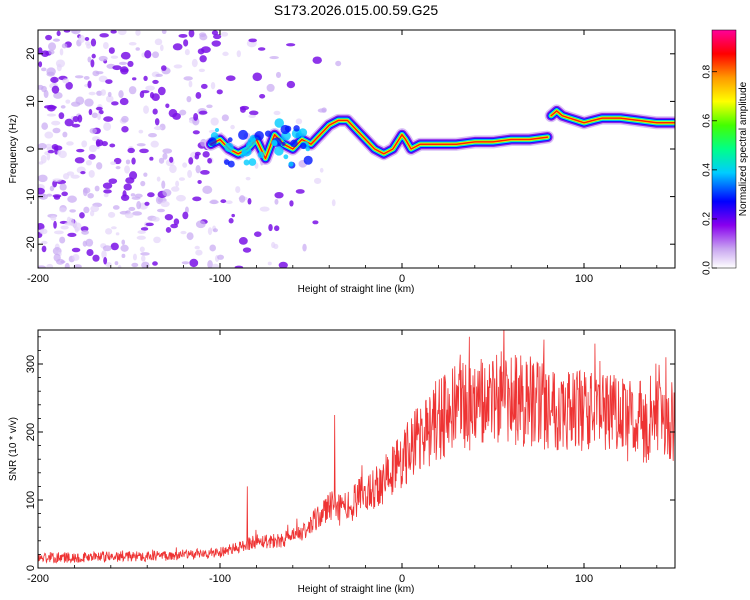 This screenshot has width=750, height=600. Describe the element at coordinates (31, 197) in the screenshot. I see `y-tick-label: -10` at that location.